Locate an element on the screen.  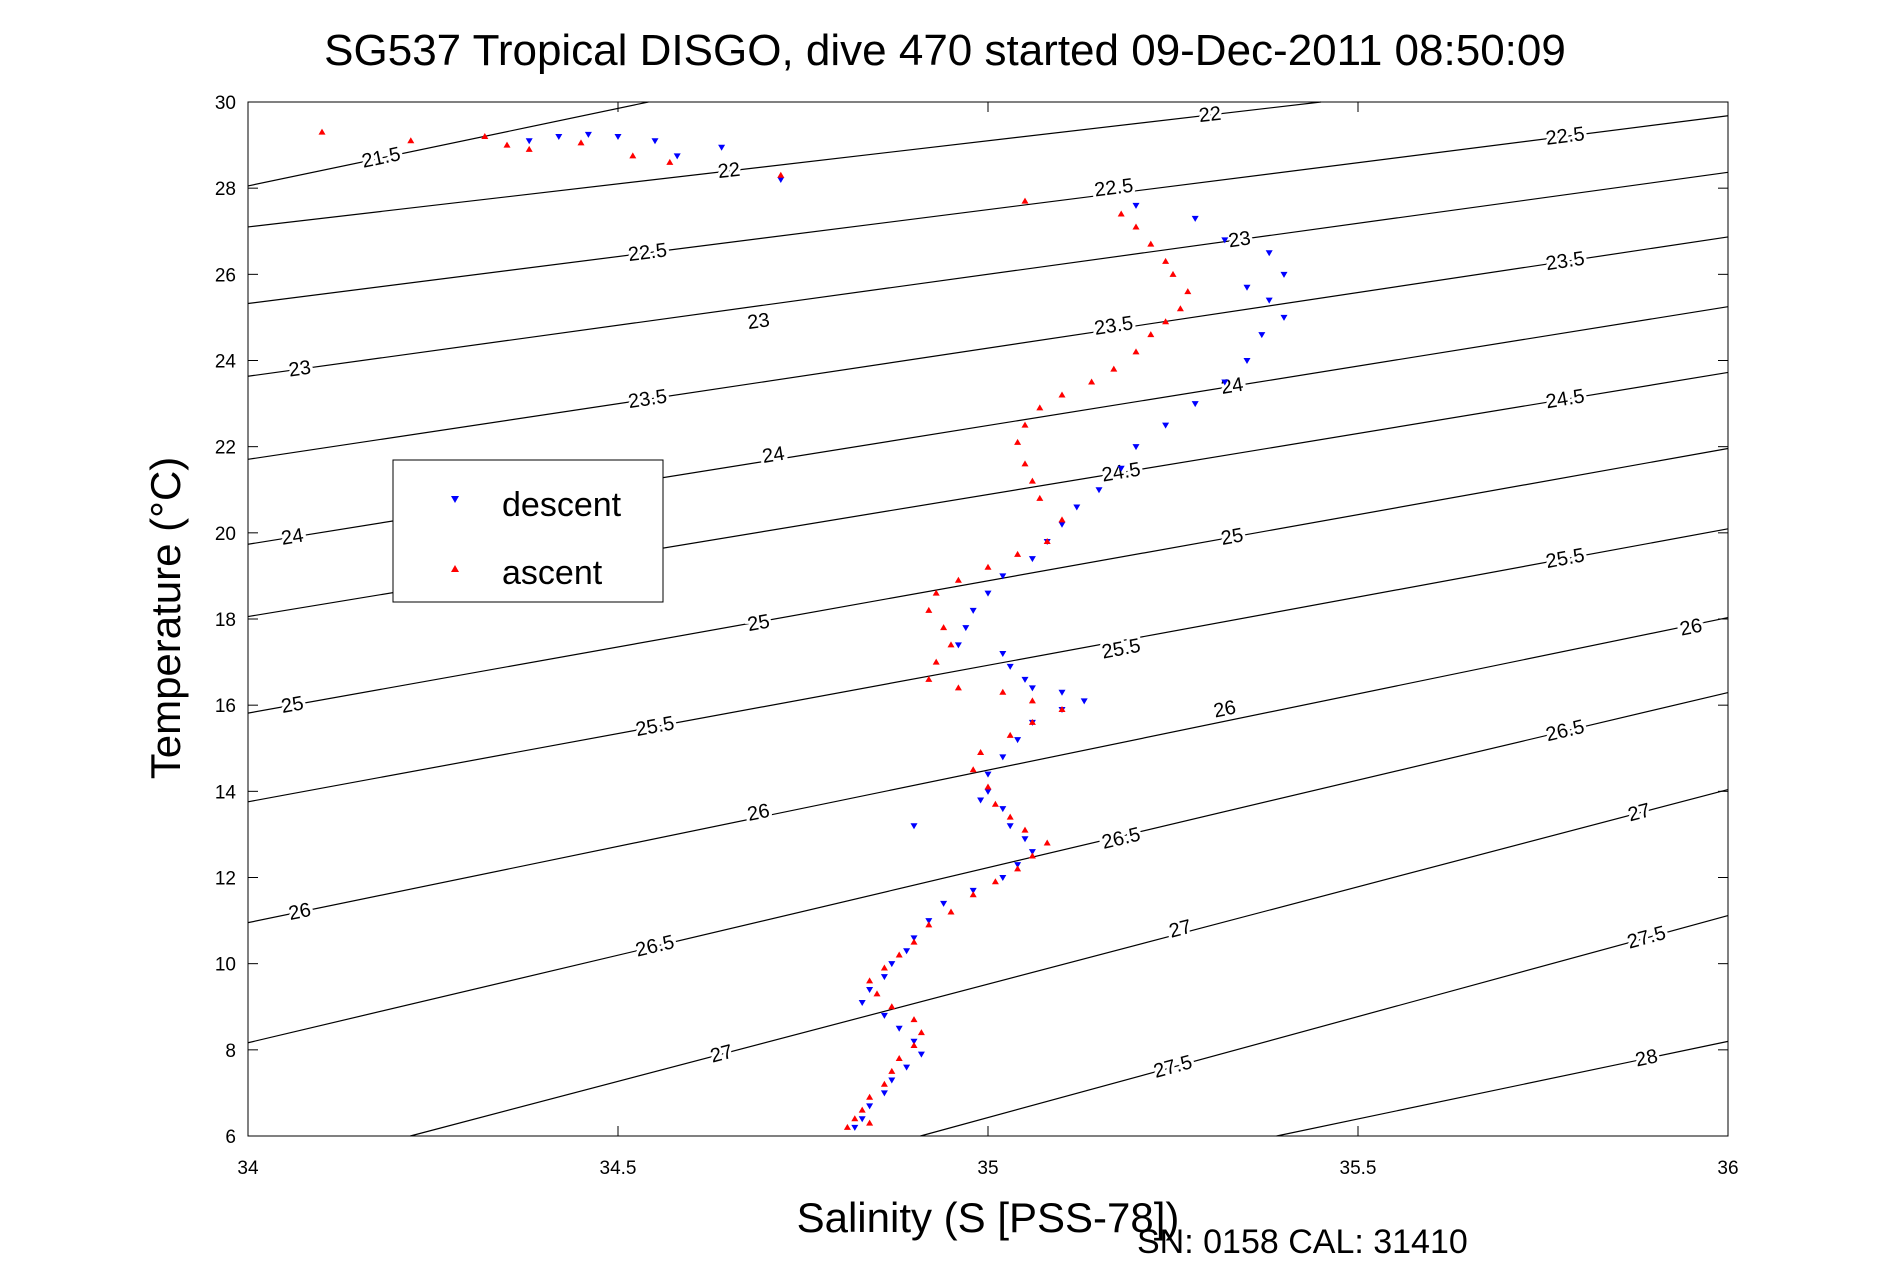
contour-label: 24.5 is located at coordinates (1121, 472).